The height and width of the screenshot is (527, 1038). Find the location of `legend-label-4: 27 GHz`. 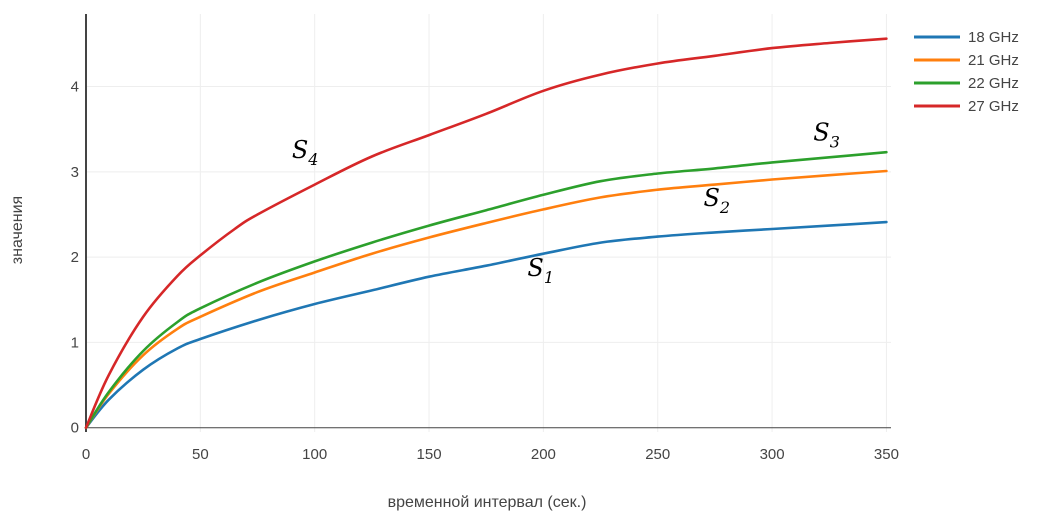

legend-label-4: 27 GHz is located at coordinates (993, 106).